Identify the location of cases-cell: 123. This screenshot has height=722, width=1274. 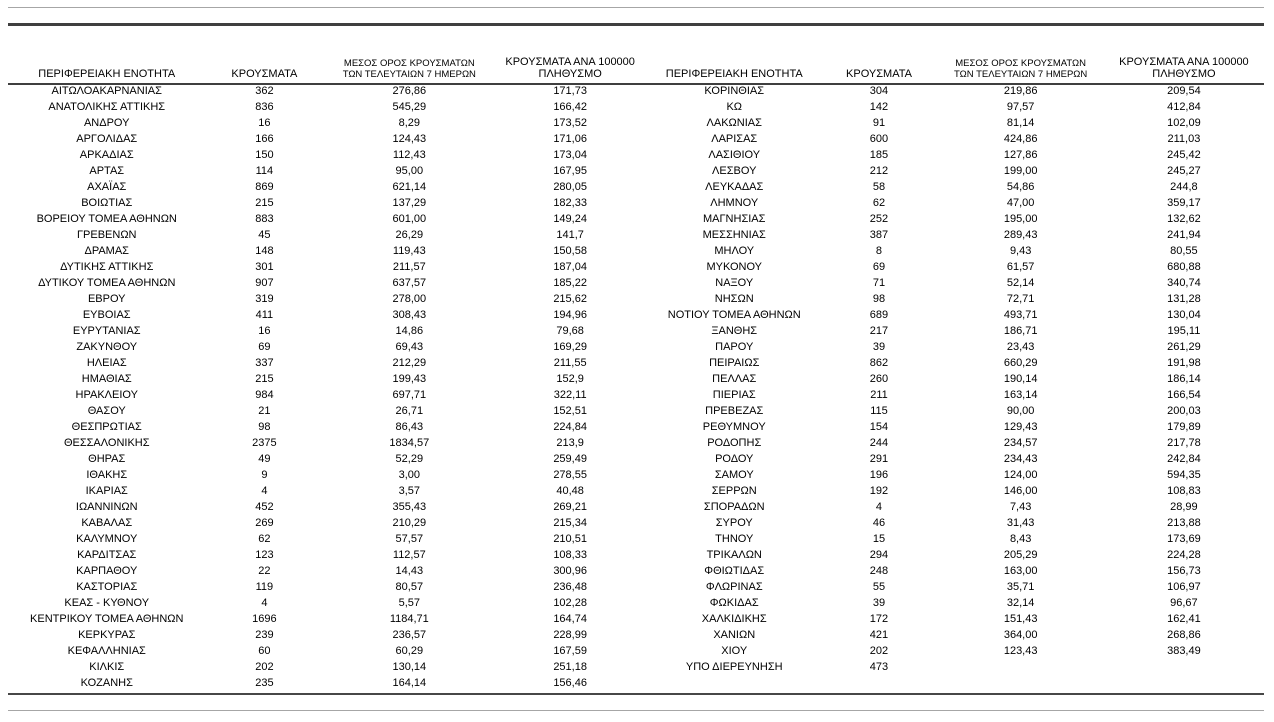
(264, 555).